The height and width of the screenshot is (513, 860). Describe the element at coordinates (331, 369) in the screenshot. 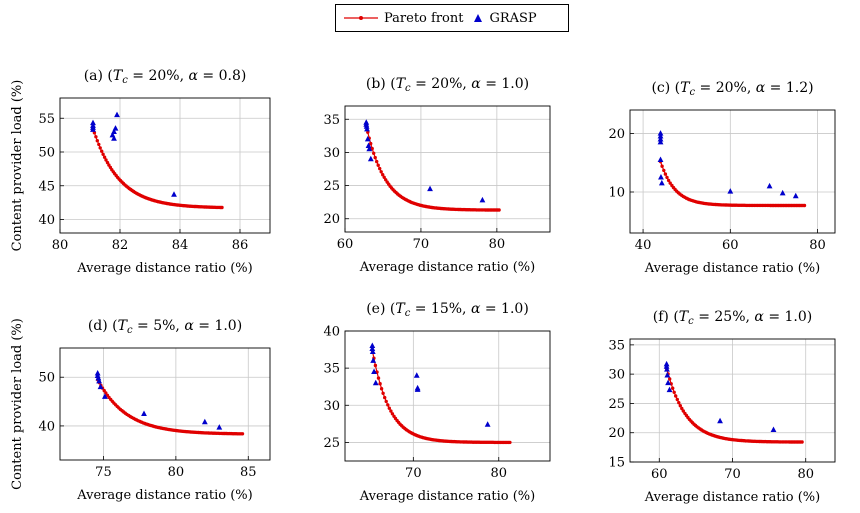

I see `y-tick-label: 35` at that location.